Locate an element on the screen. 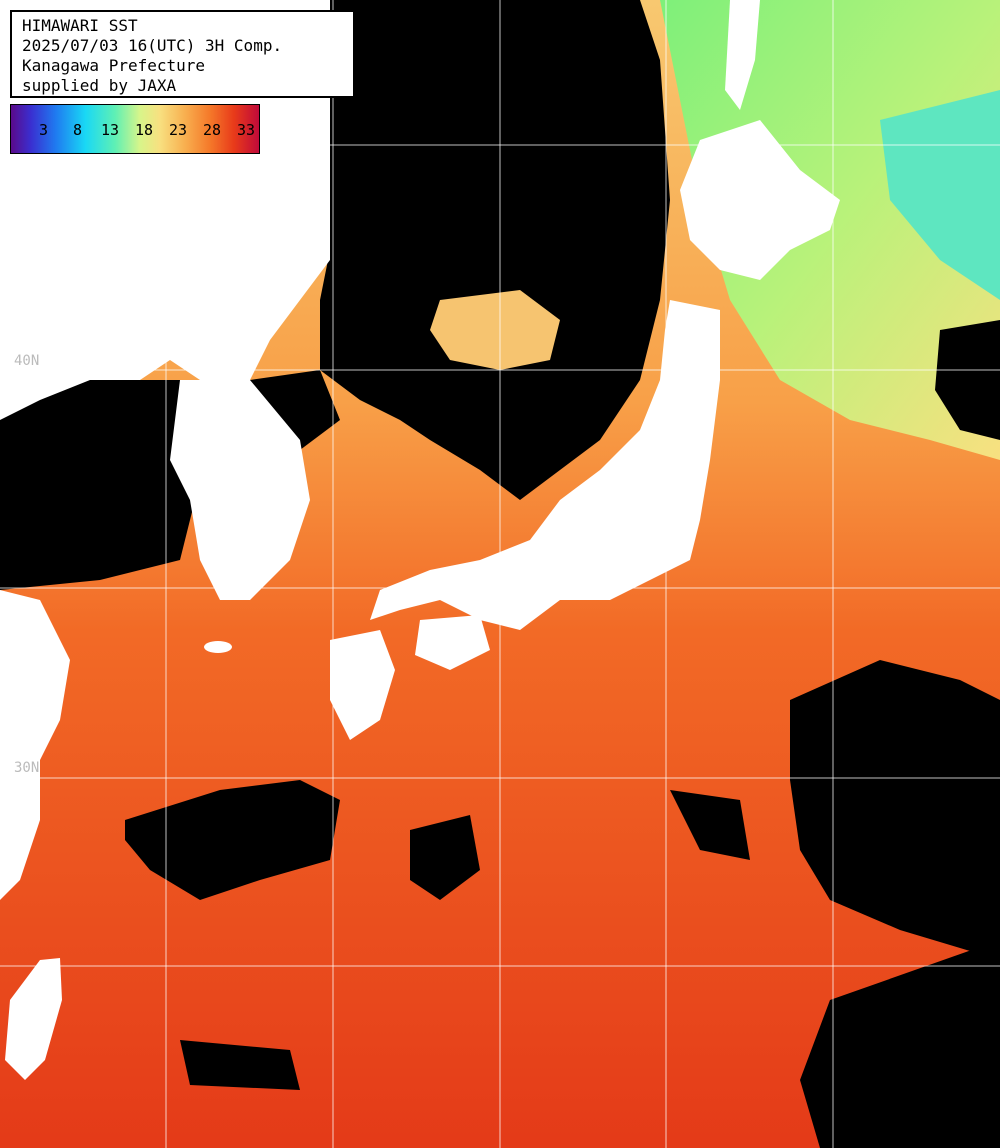  title-line-datetime: 2025/07/03 16(UTC) 3H Comp. is located at coordinates (152, 45).